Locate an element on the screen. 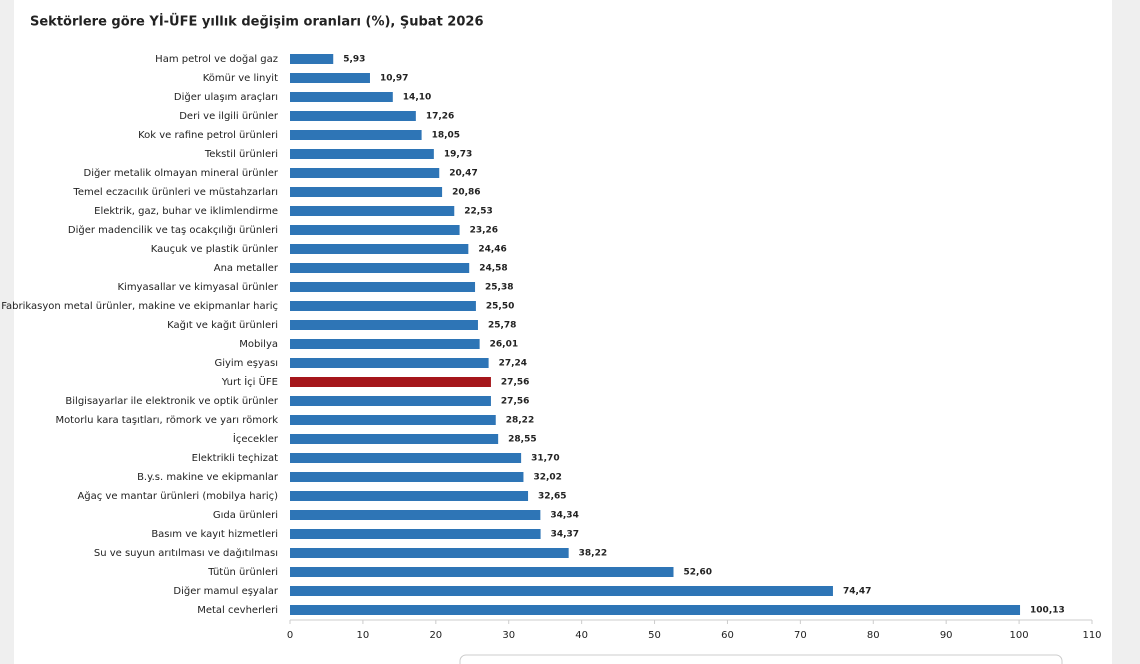 The width and height of the screenshot is (1140, 664). value-label: 10,97 is located at coordinates (394, 79).